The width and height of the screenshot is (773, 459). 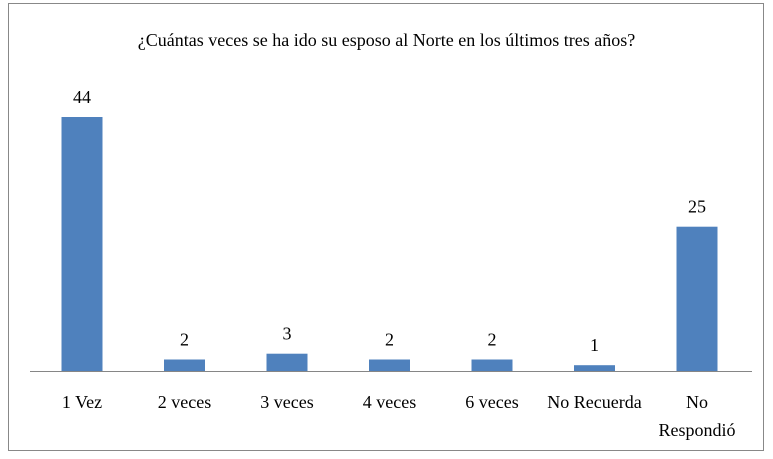 What do you see at coordinates (696, 430) in the screenshot?
I see `x-tick-label: Respondió` at bounding box center [696, 430].